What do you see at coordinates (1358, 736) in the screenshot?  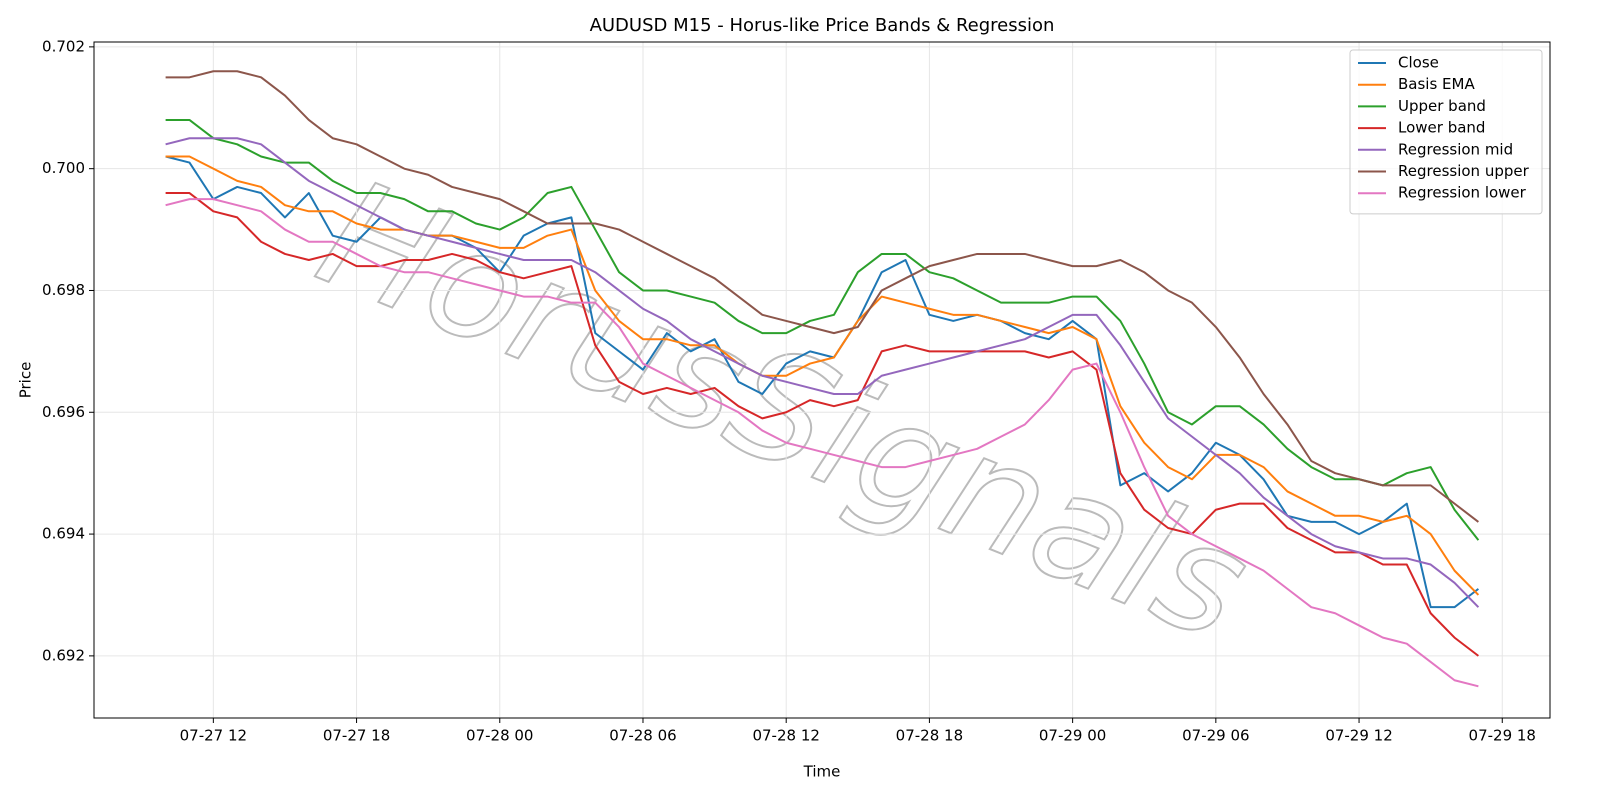 I see `x-tick-label: 07-29 12` at bounding box center [1358, 736].